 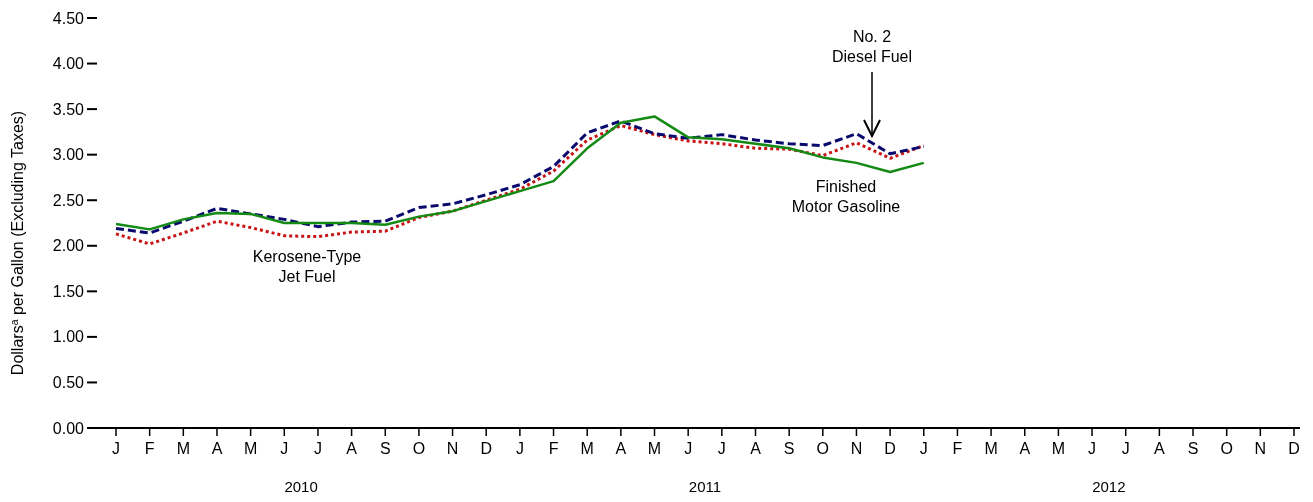 What do you see at coordinates (68, 109) in the screenshot?
I see `y-tick-label: 3.50` at bounding box center [68, 109].